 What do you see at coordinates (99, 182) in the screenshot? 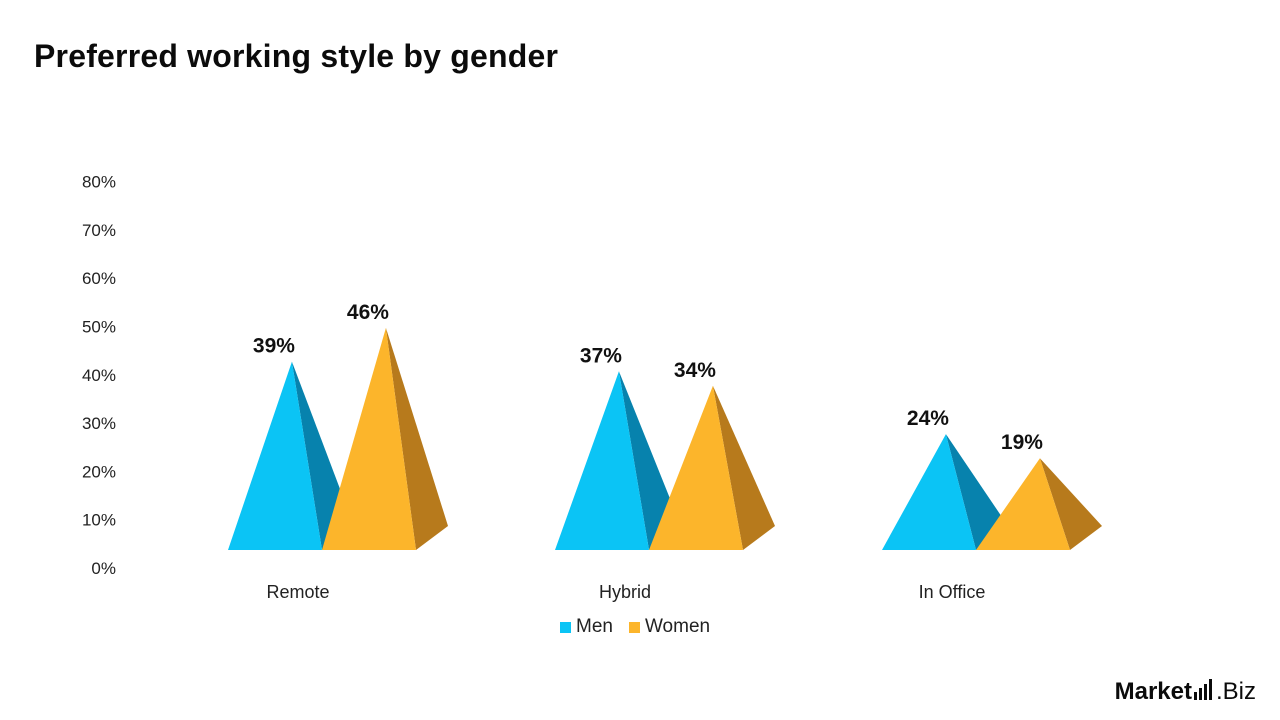
I see `y-tick-label: 80%` at bounding box center [99, 182].